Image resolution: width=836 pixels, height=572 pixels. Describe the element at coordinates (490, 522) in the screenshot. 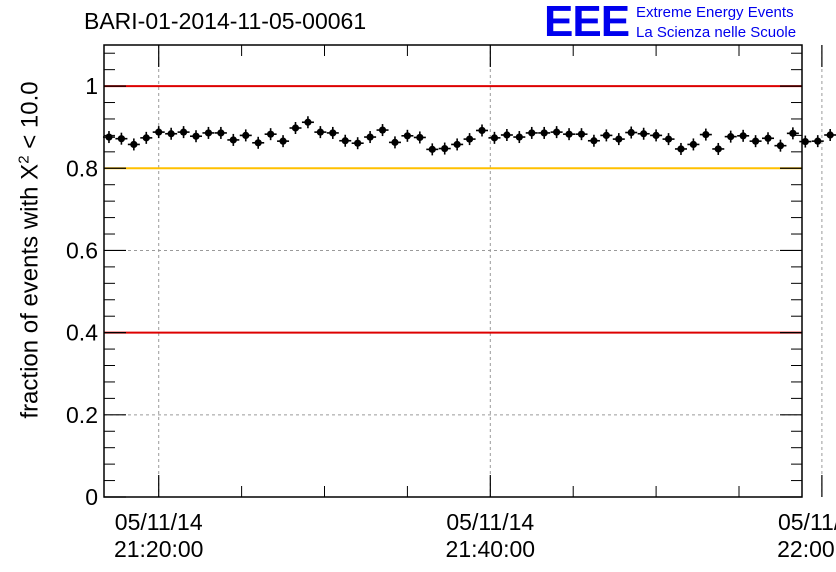

I see `x-tick-label-date-1: 05/11/14` at that location.